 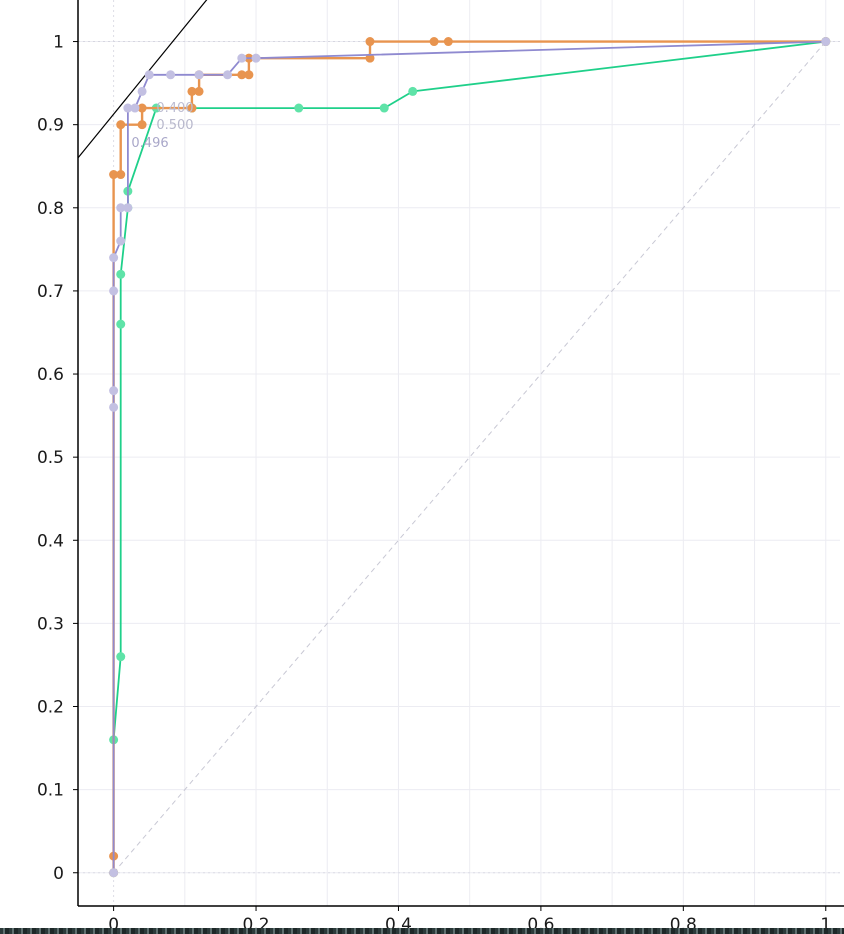 What do you see at coordinates (58, 43) in the screenshot?
I see `y-tick-label: 1` at bounding box center [58, 43].